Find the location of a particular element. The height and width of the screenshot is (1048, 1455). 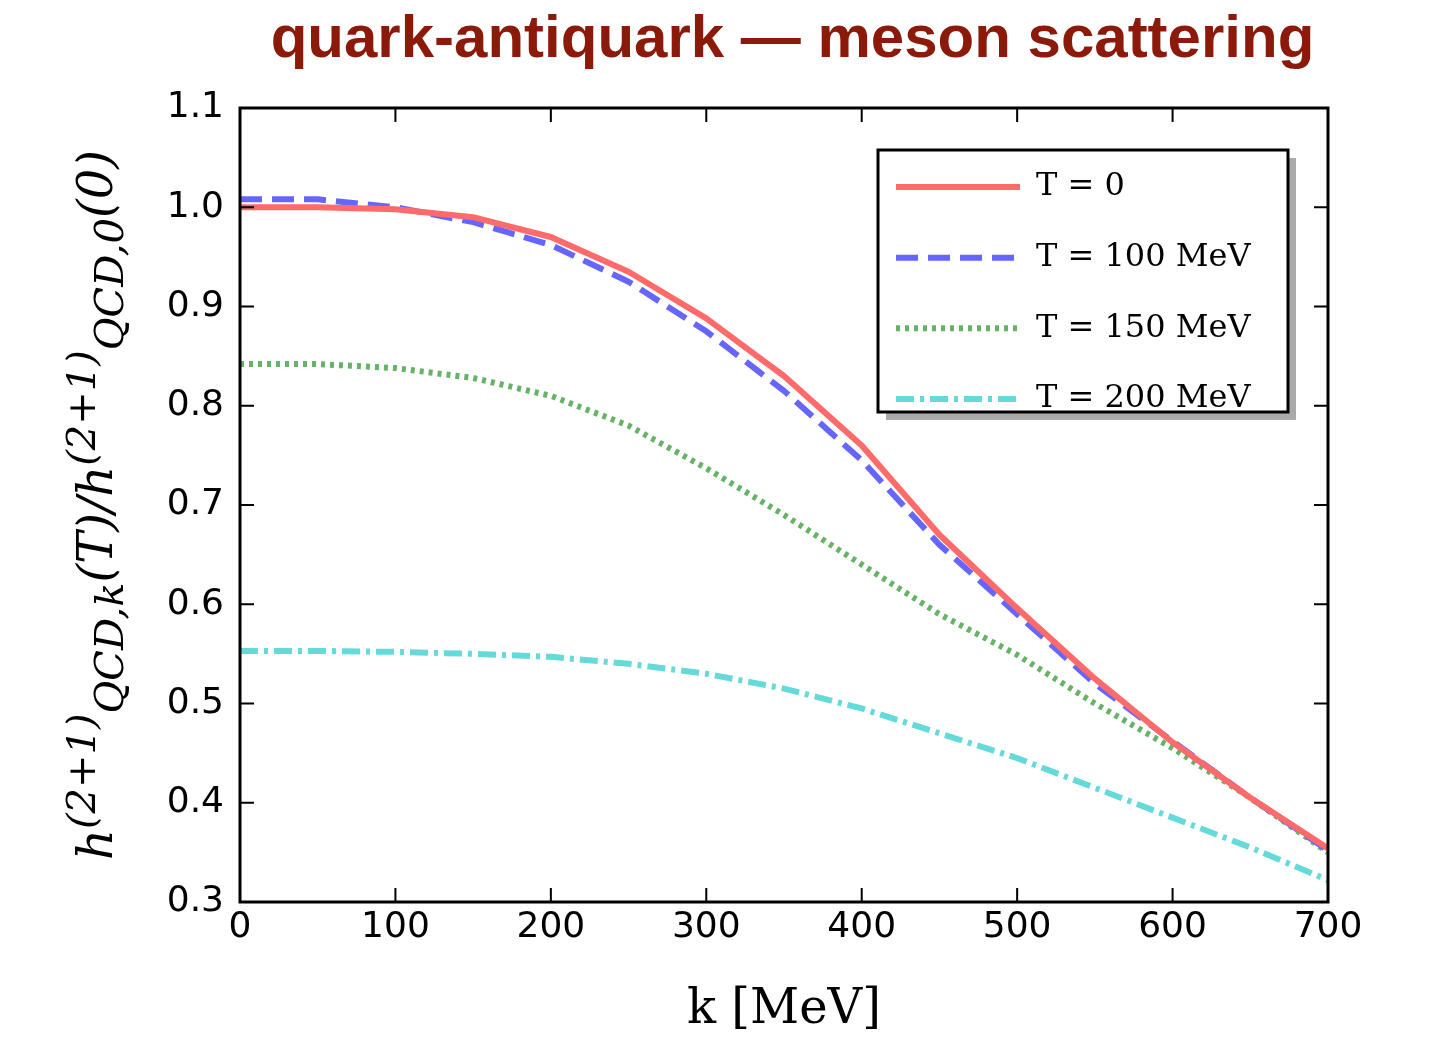

legend-label: T = 150 MeV is located at coordinates (1144, 325).